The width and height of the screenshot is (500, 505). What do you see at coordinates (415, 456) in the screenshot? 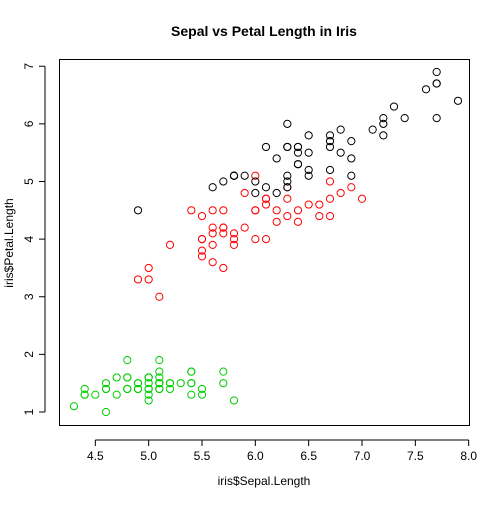
I see `x-tick-label: 7.5` at bounding box center [415, 456].